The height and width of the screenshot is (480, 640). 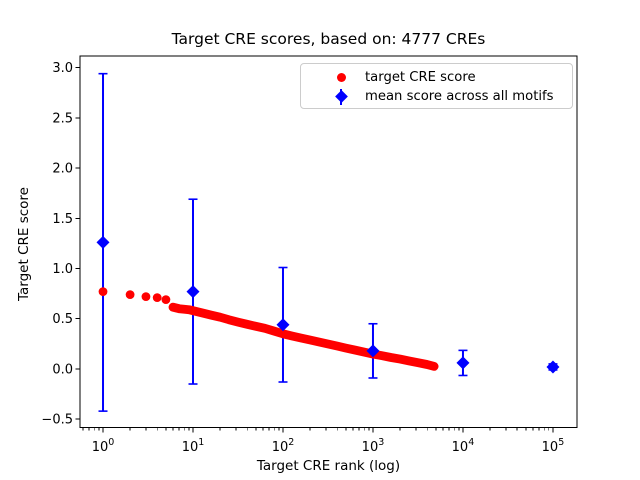 What do you see at coordinates (373, 446) in the screenshot?
I see `x-tick-label: 10³` at bounding box center [373, 446].